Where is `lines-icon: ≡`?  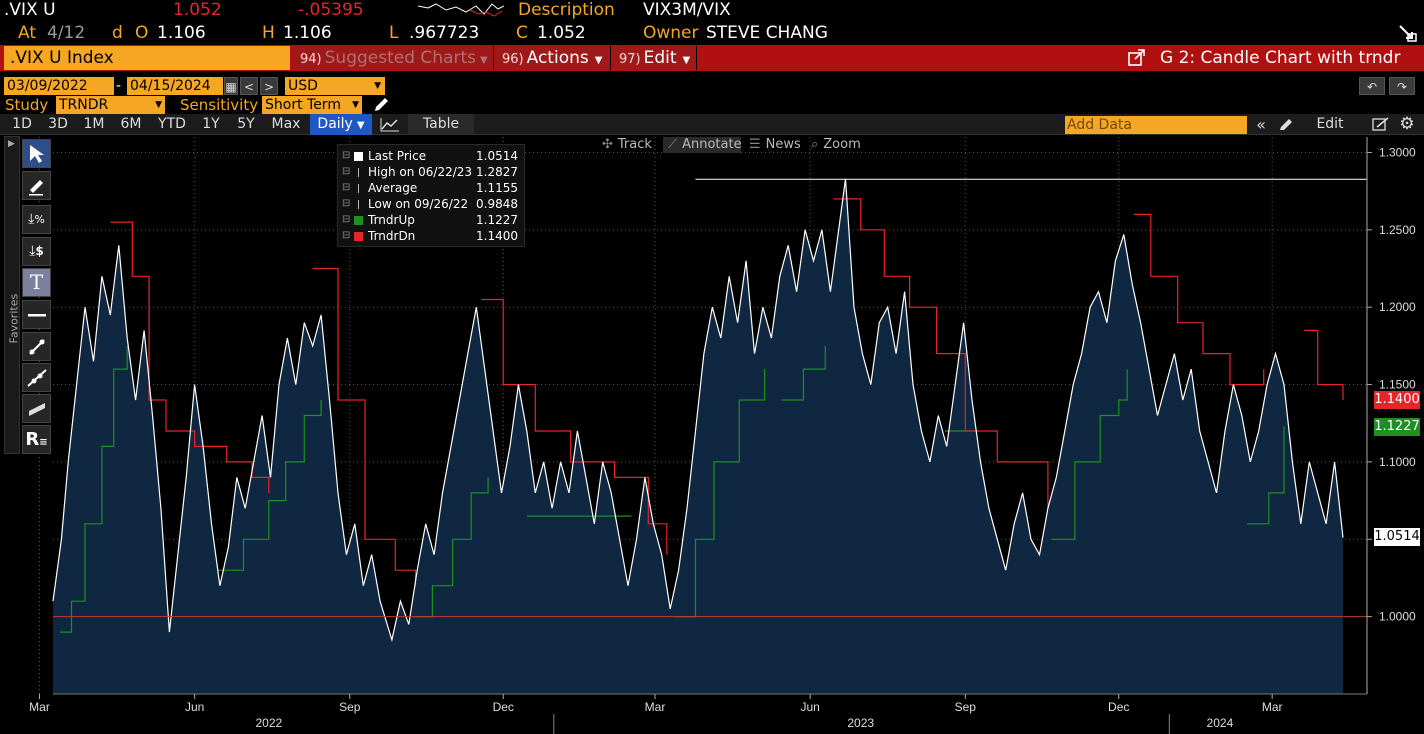
lines-icon: ≡ is located at coordinates (43, 442).